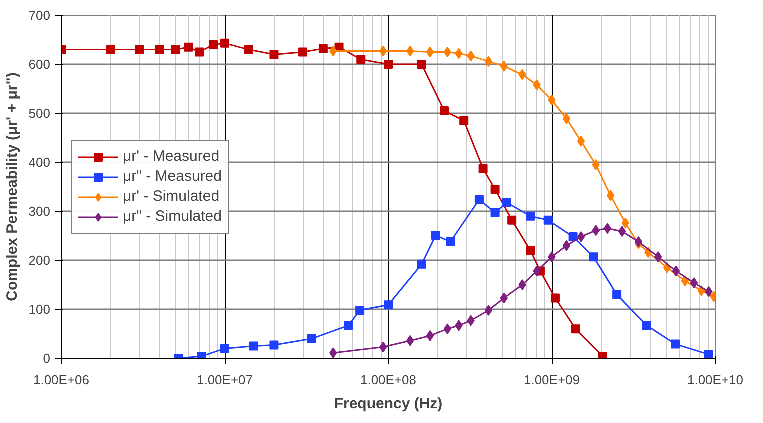  I want to click on x-tick-label: 1.00E+06, so click(61, 380).